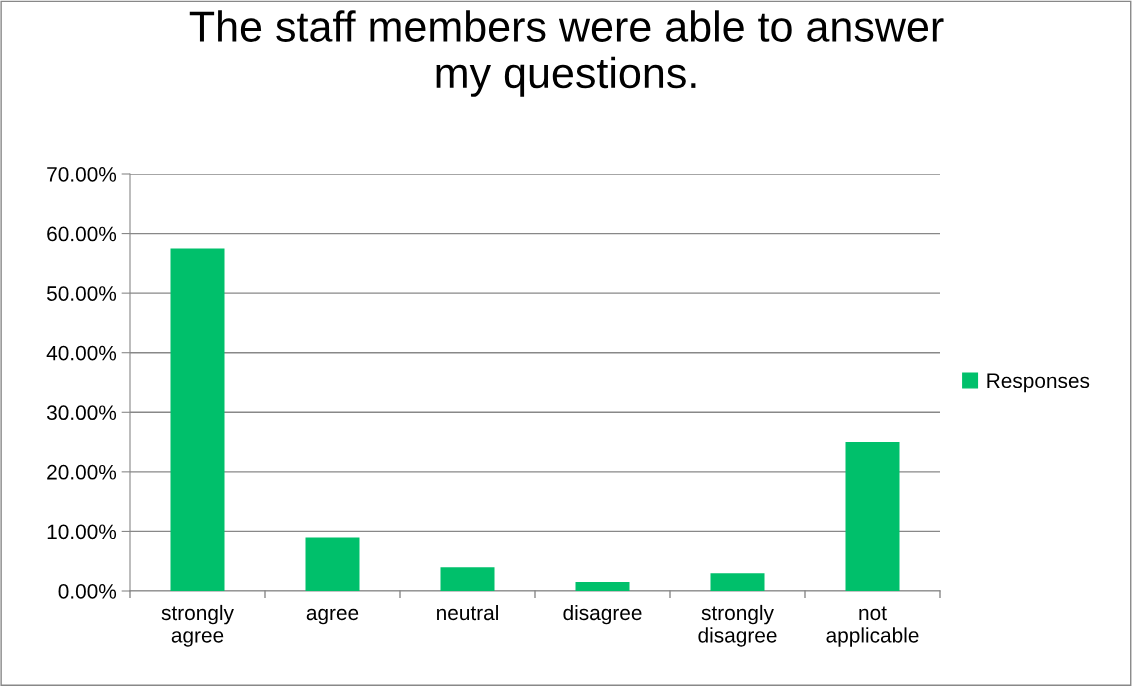  Describe the element at coordinates (197, 625) in the screenshot. I see `x-tick-label: strongly agree` at that location.